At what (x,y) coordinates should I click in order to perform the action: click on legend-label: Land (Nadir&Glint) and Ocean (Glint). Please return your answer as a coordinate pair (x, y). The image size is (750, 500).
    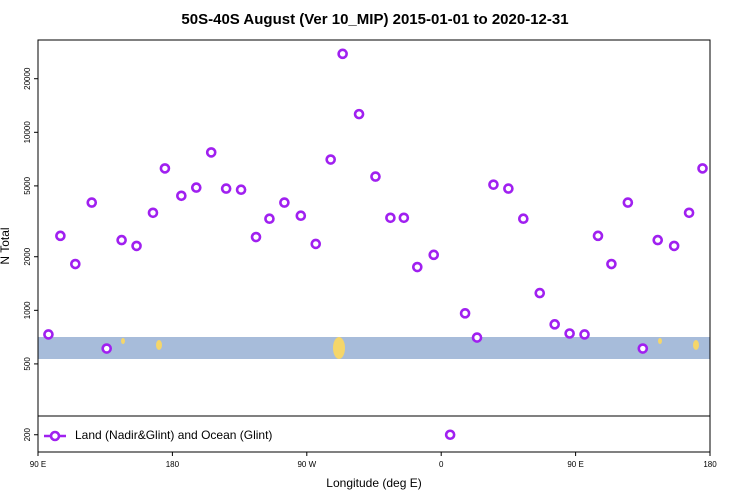
    Looking at the image, I should click on (173, 435).